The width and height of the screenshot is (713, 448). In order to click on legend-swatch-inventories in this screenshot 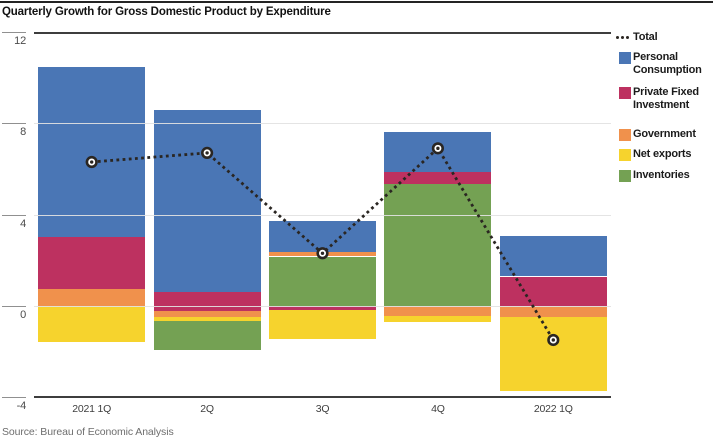, I will do `click(625, 176)`.